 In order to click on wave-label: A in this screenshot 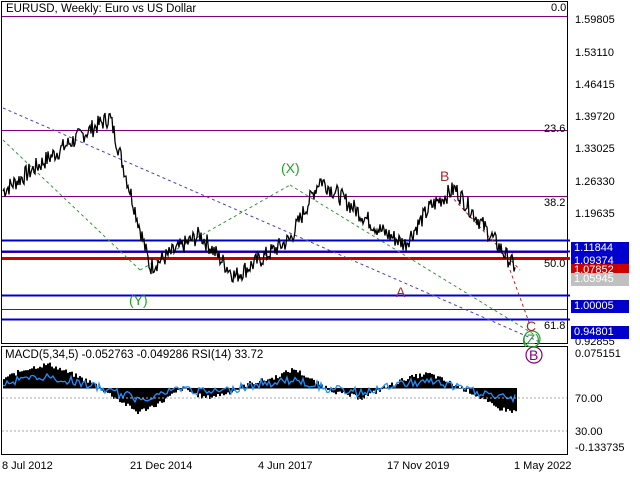, I will do `click(401, 292)`.